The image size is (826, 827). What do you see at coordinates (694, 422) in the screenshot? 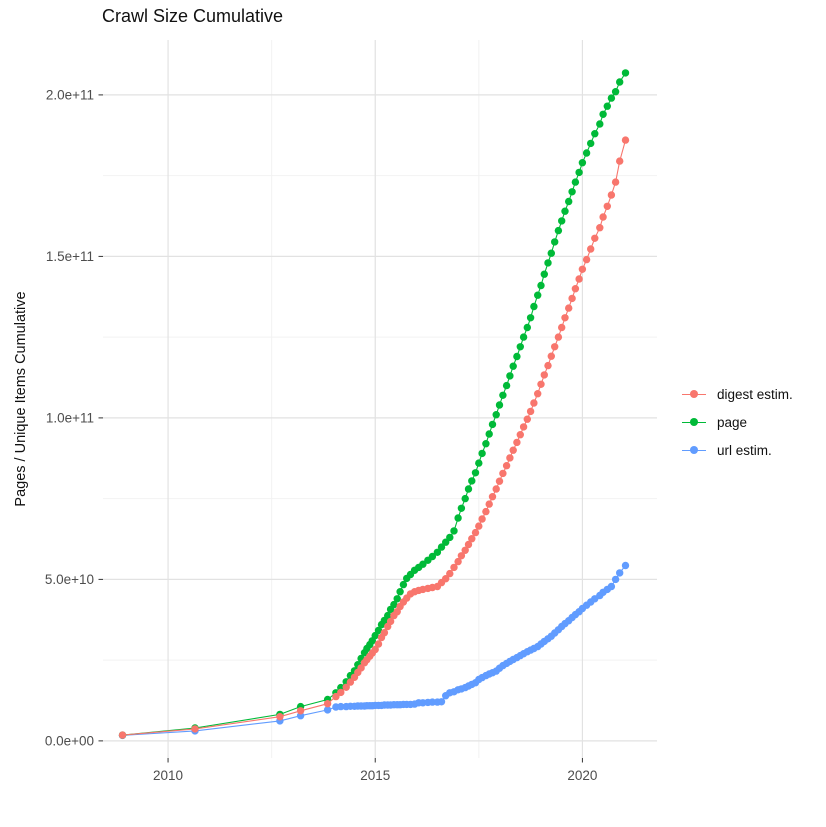
I see `legend-marker-page-icon` at bounding box center [694, 422].